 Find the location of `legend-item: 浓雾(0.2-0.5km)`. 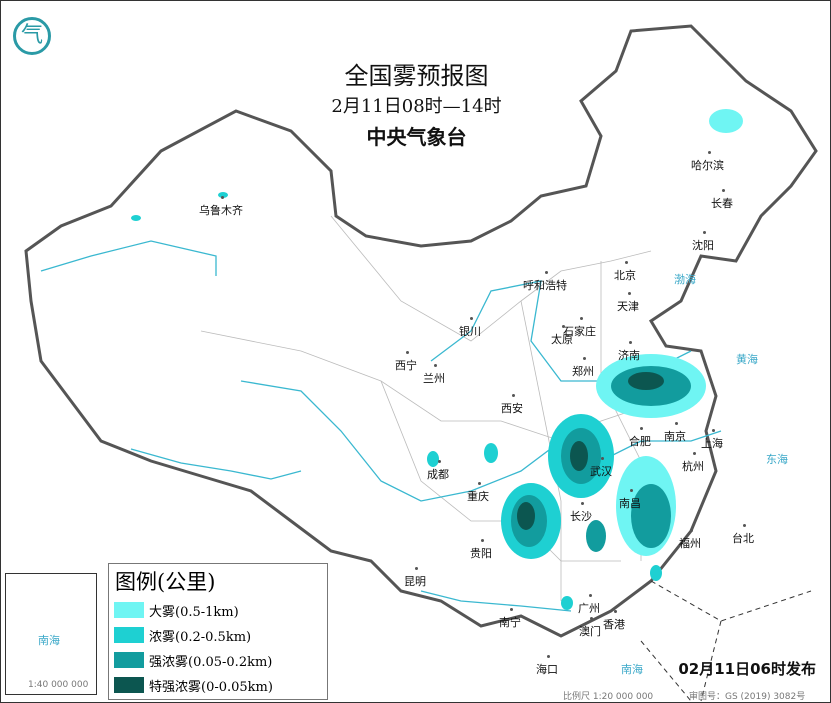

legend-item: 浓雾(0.2-0.5km) is located at coordinates (220, 635).